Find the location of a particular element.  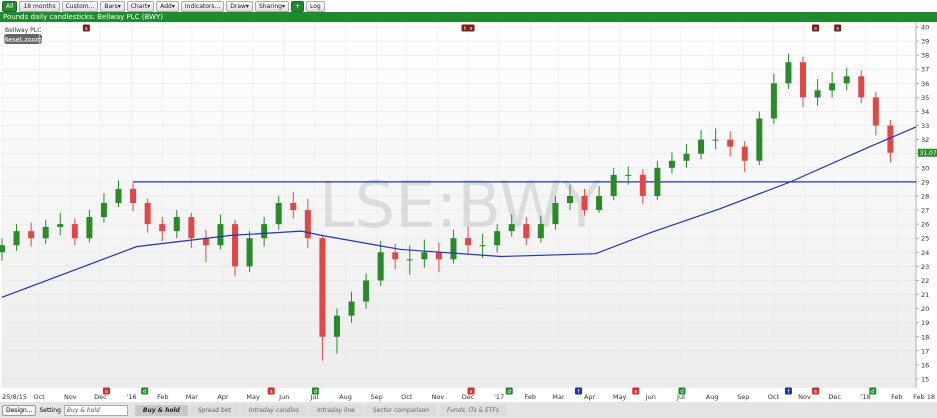

x-tick-label: Oct is located at coordinates (40, 397).